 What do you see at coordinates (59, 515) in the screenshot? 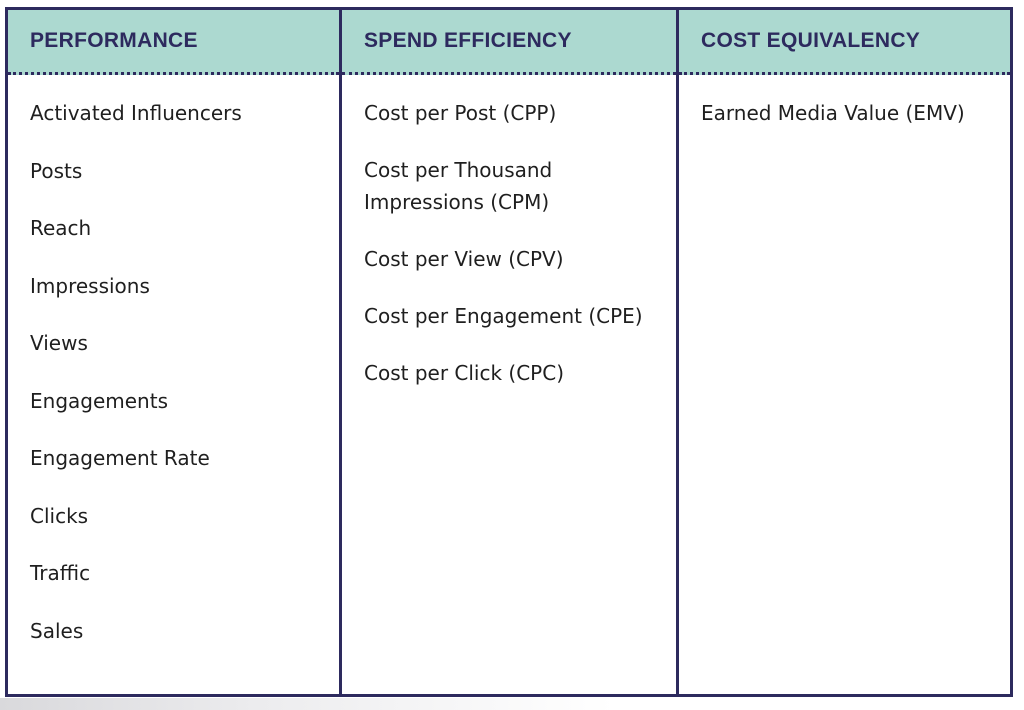
I see `metric-item: Clicks` at bounding box center [59, 515].